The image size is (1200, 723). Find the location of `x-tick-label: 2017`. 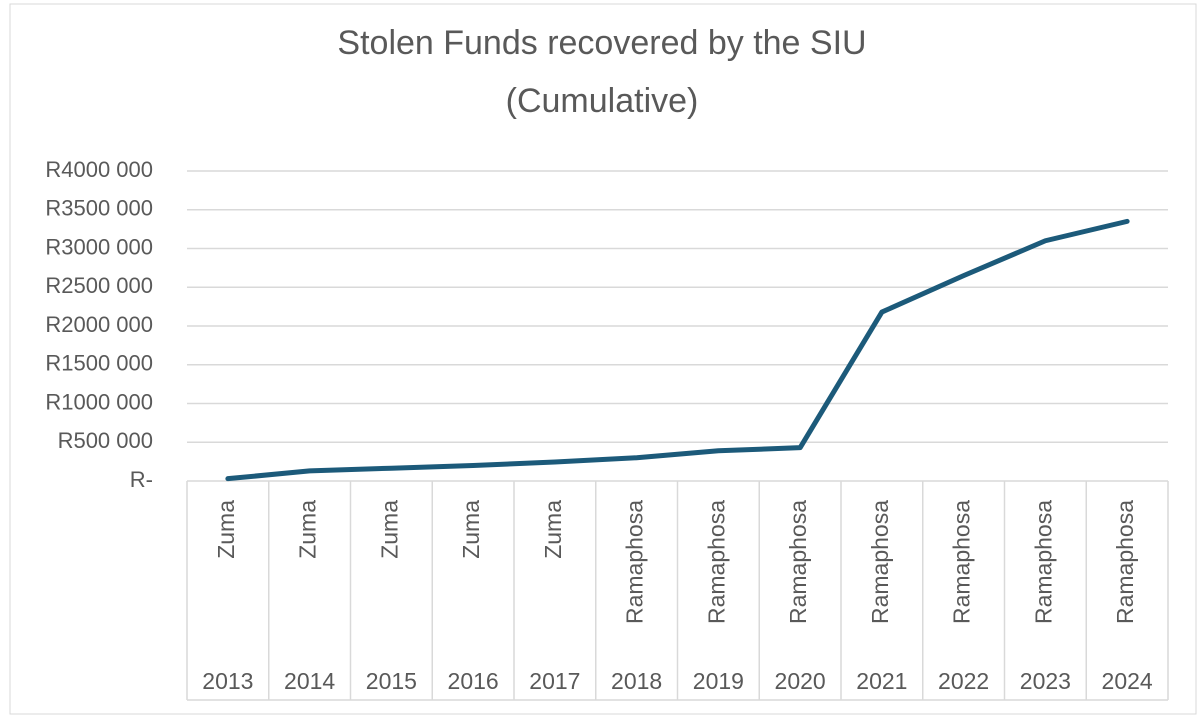

x-tick-label: 2017 is located at coordinates (554, 681).